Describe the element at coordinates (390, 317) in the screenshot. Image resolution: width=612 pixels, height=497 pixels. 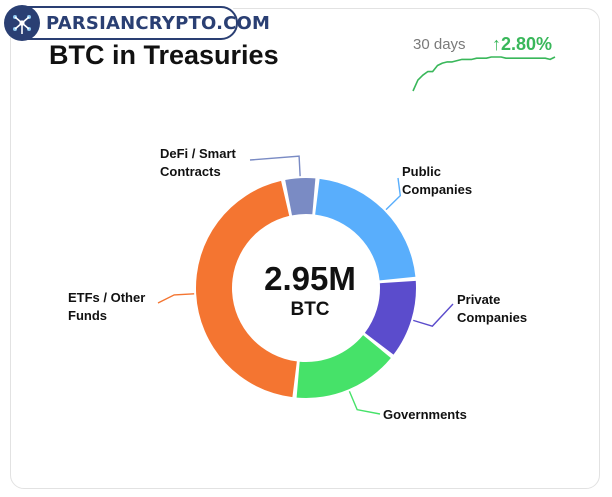
I see `slice-private-companies` at that location.